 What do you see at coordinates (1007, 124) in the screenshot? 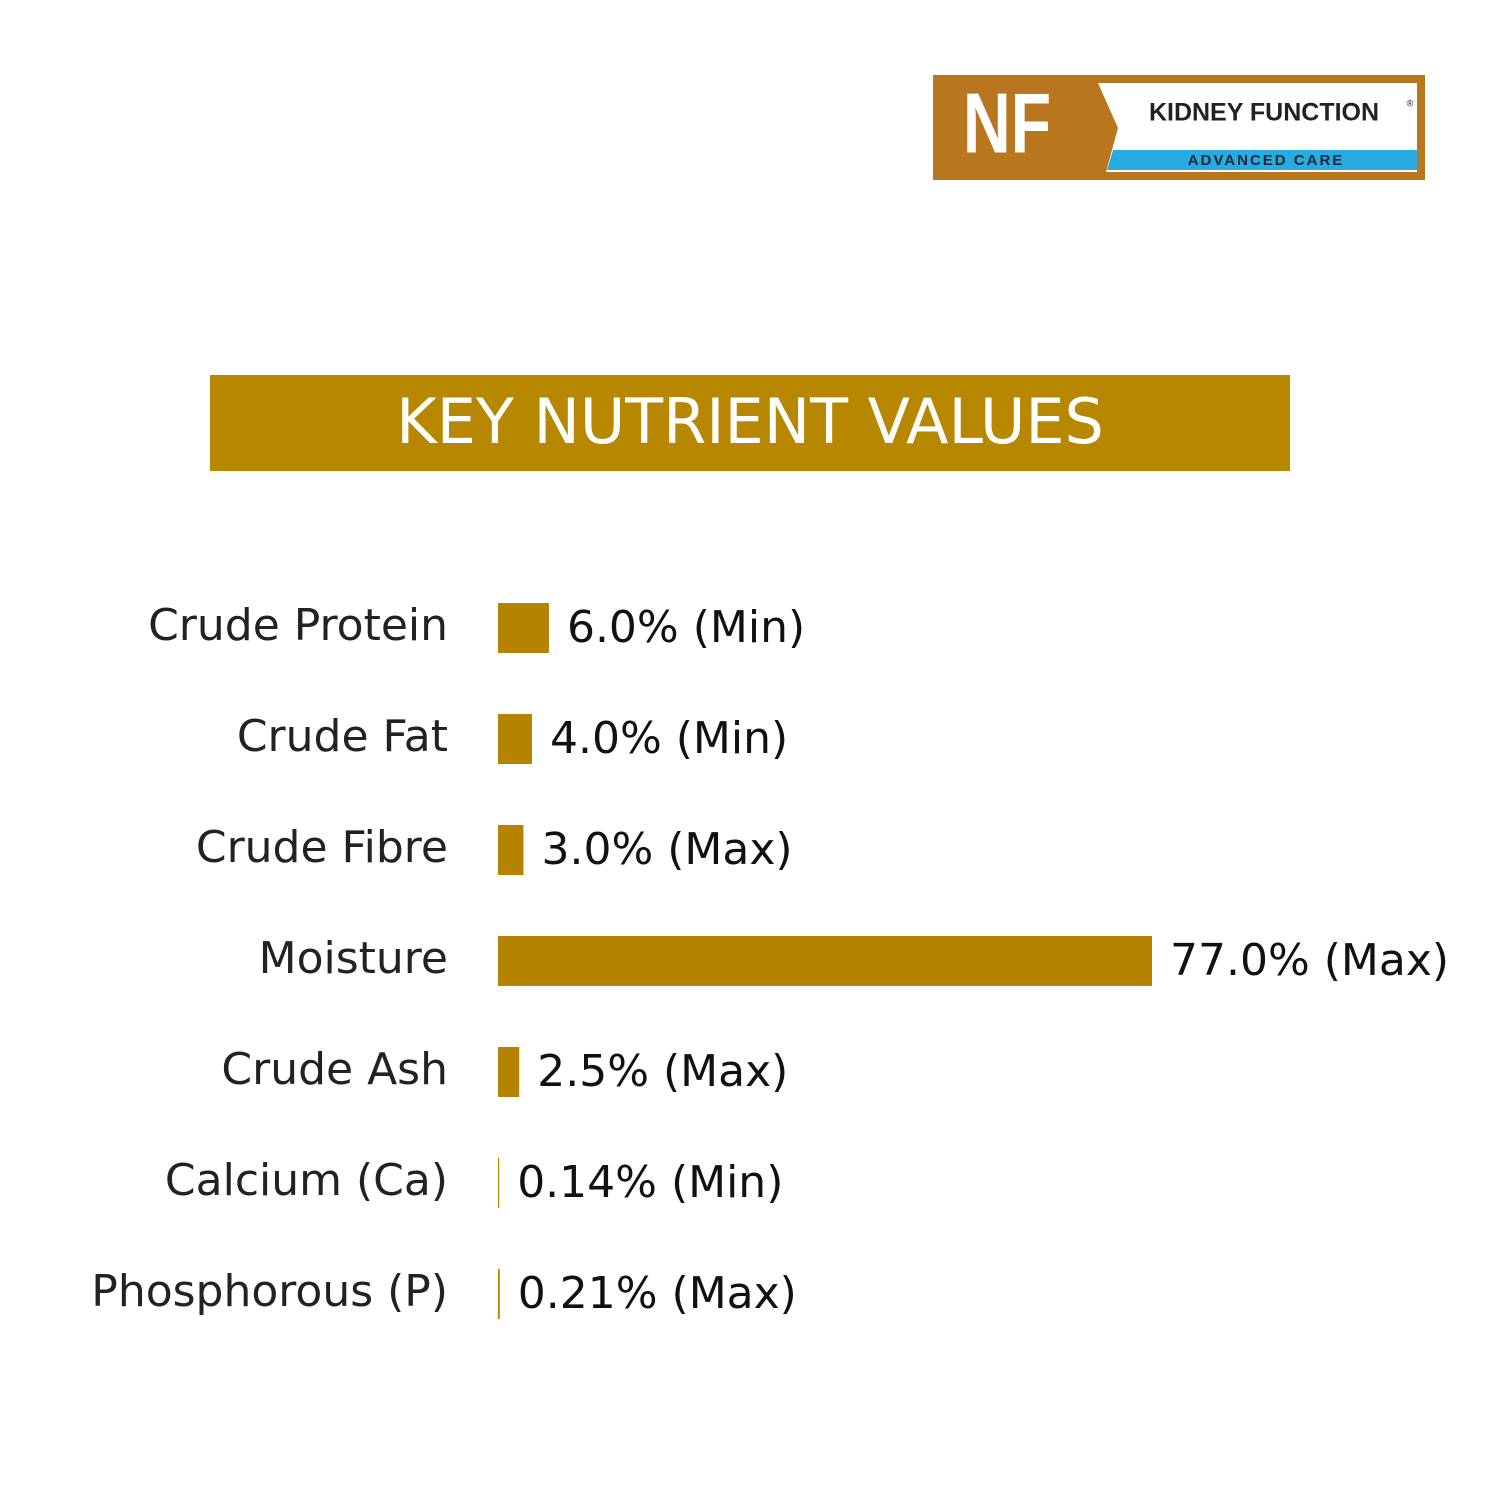
I see `logo-mark: NF` at bounding box center [1007, 124].